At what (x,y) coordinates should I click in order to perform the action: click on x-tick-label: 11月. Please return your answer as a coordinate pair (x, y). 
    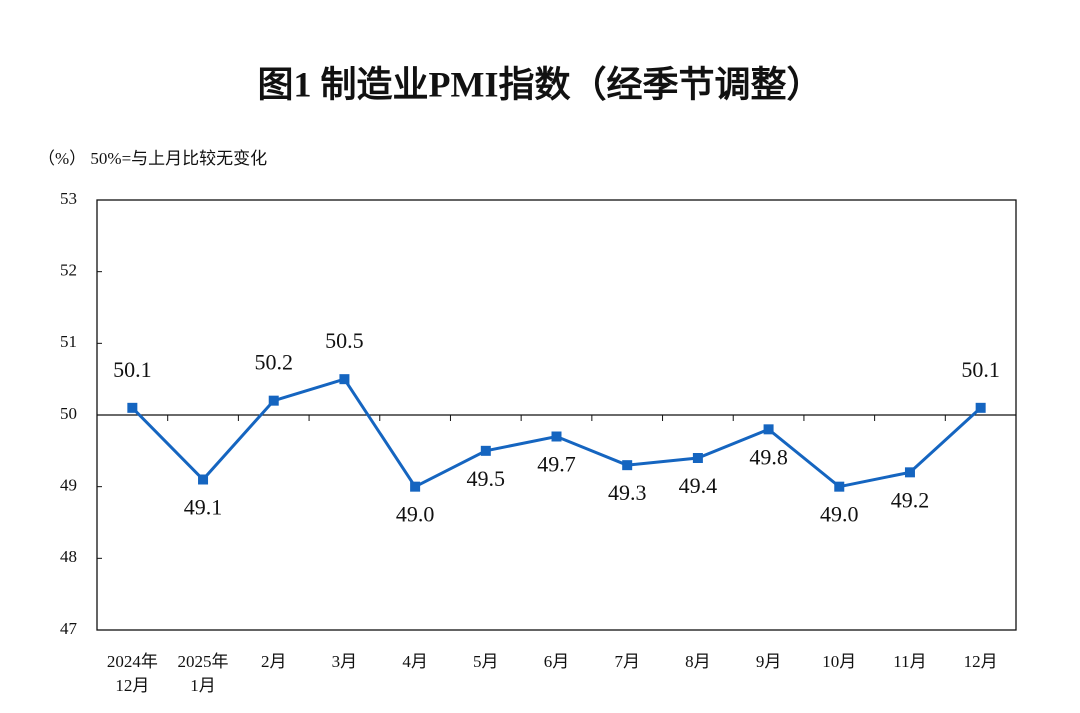
    Looking at the image, I should click on (910, 661).